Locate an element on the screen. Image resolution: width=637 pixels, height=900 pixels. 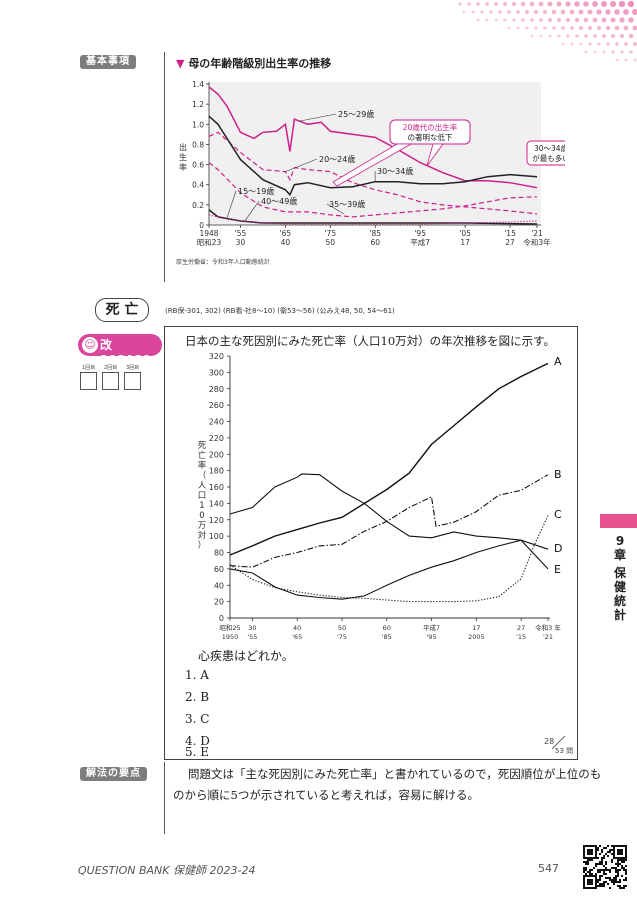
option-5: 5. E is located at coordinates (197, 752).